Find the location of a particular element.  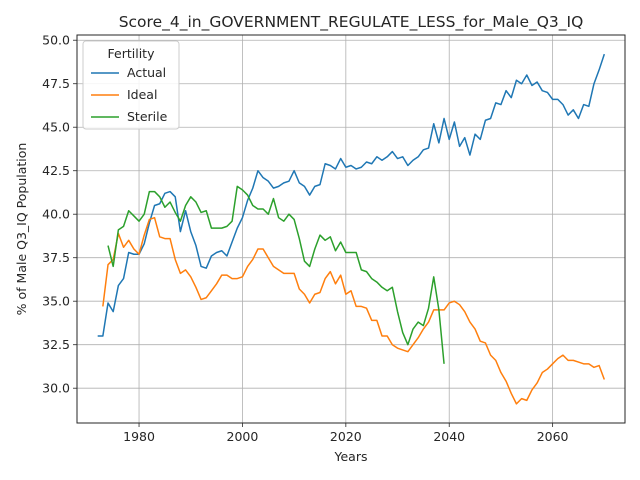

y-tick-label: 35.0 is located at coordinates (56, 301).